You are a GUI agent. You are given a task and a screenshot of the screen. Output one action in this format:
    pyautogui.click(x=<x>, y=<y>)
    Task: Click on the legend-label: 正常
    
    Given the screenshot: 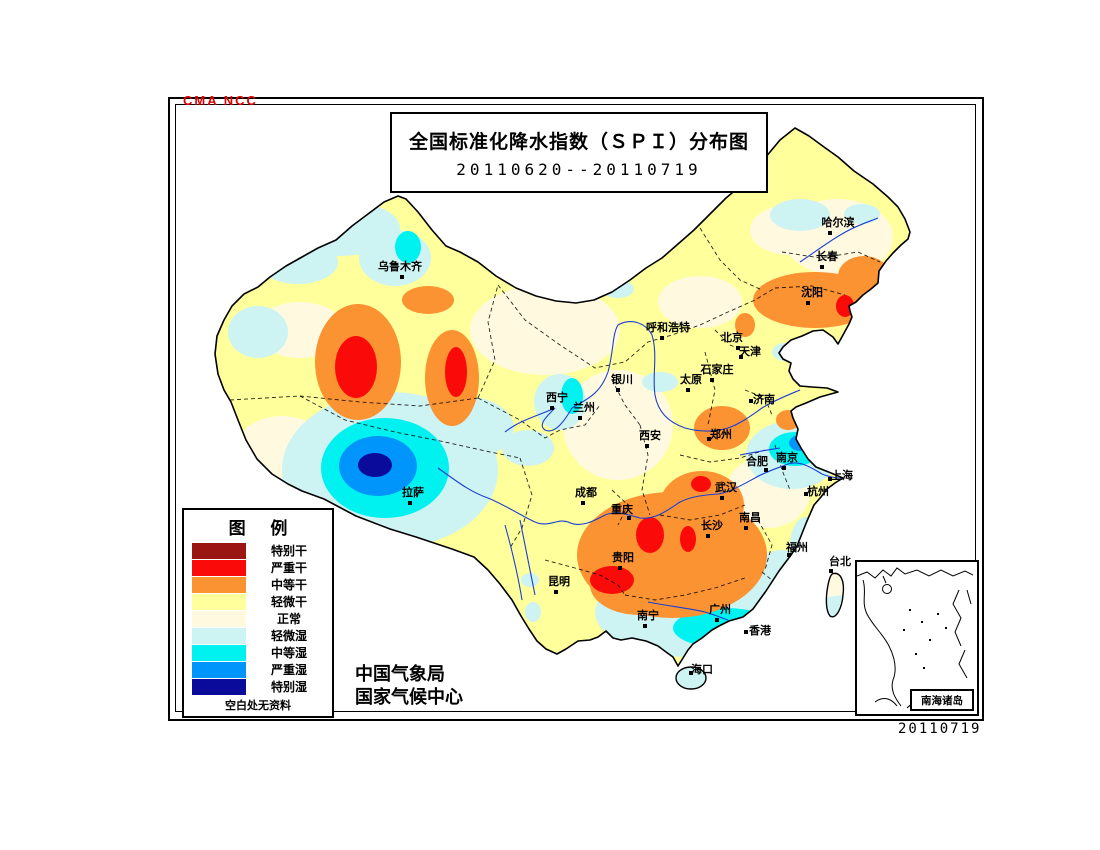 What is the action you would take?
    pyautogui.click(x=288, y=619)
    